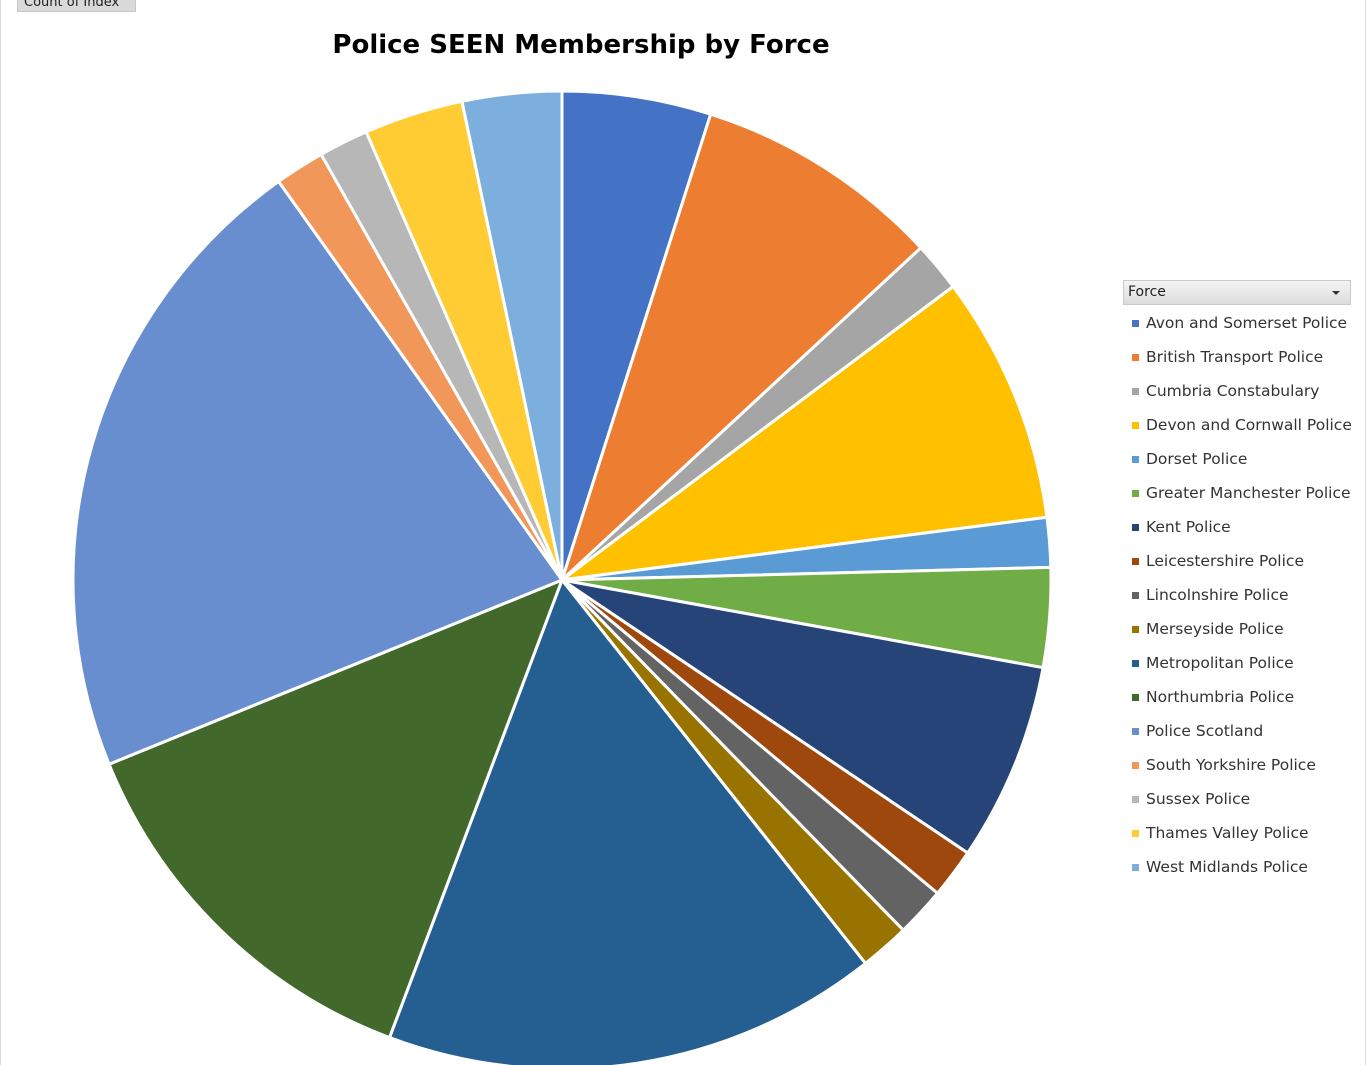 The width and height of the screenshot is (1366, 1065). I want to click on legend-label: Greater Manchester Police, so click(1248, 493).